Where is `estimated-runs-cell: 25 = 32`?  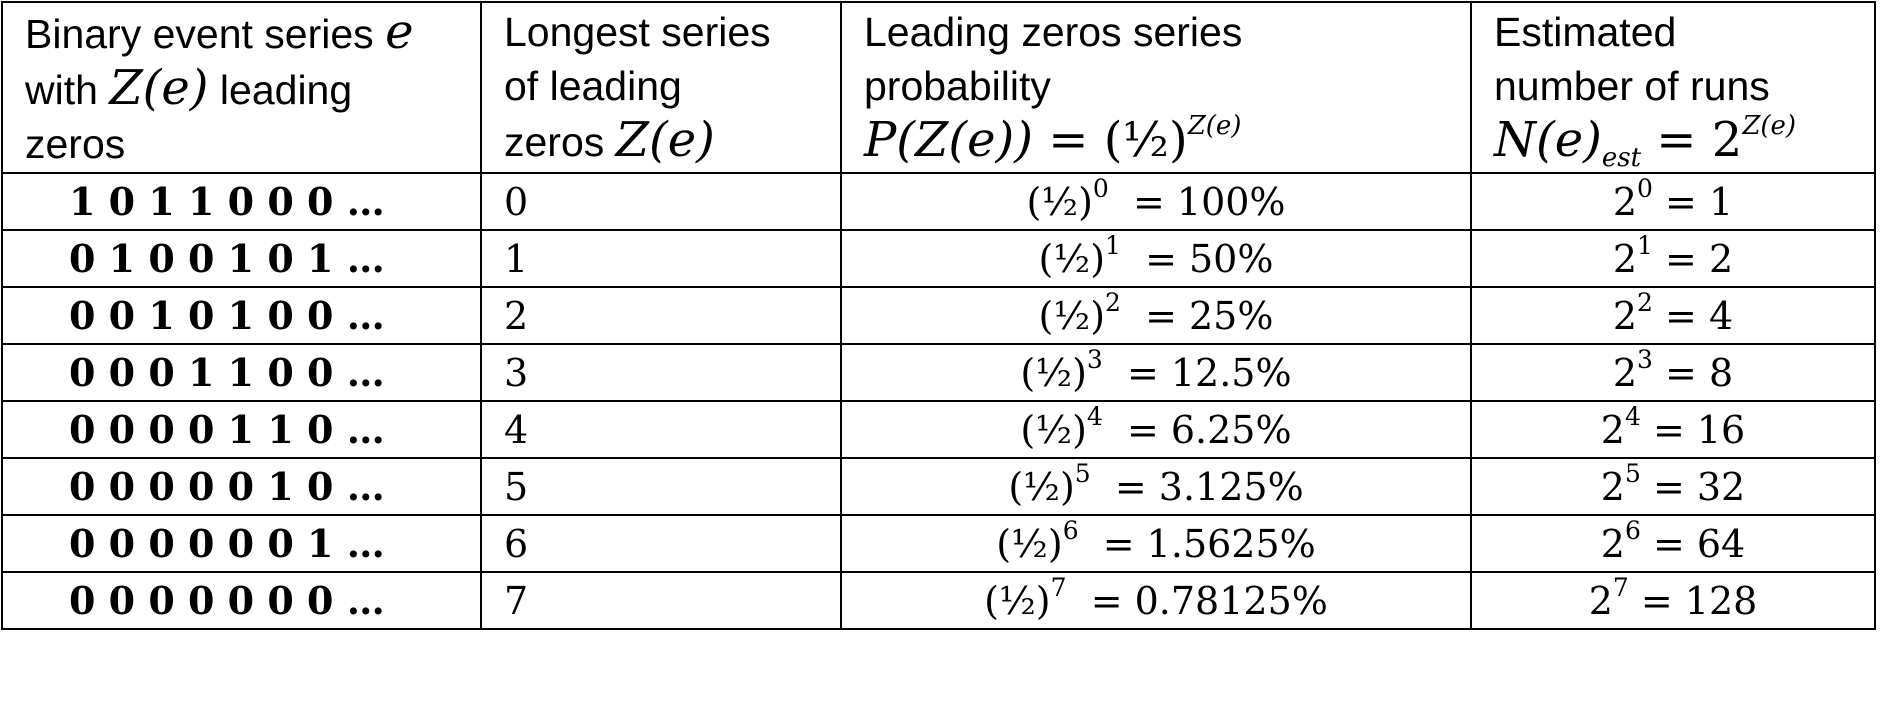 estimated-runs-cell: 25 = 32 is located at coordinates (1673, 486).